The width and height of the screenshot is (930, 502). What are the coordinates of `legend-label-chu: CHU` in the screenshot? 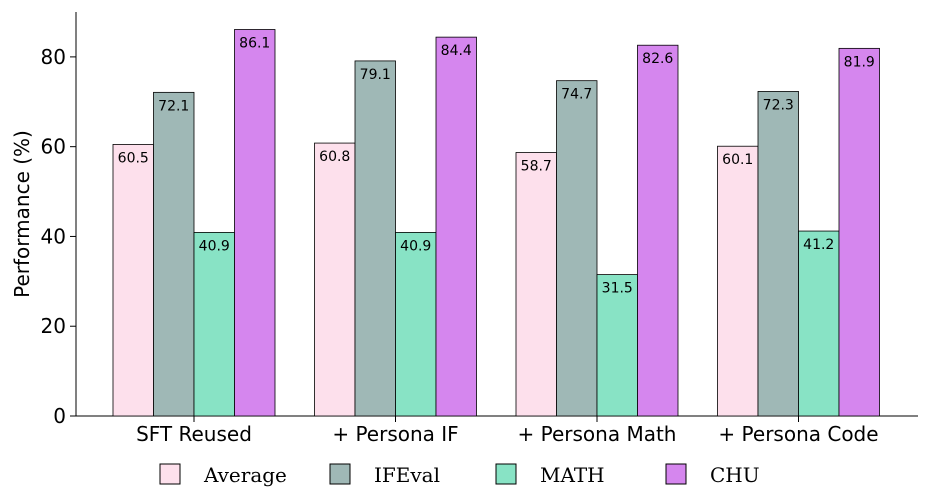 It's located at (735, 475).